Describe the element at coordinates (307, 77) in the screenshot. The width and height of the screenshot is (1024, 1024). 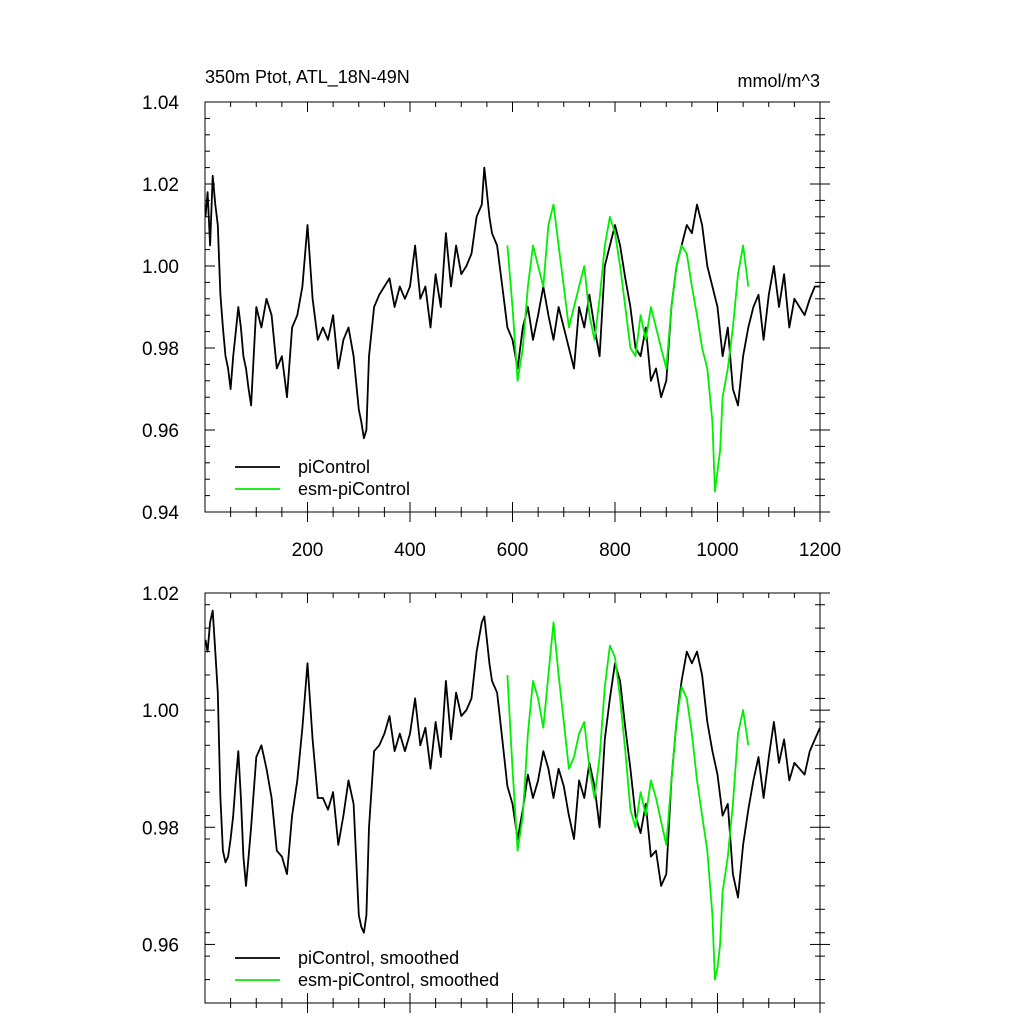
I see `chart-title: 350m Ptot, ATL_18N-49N` at that location.